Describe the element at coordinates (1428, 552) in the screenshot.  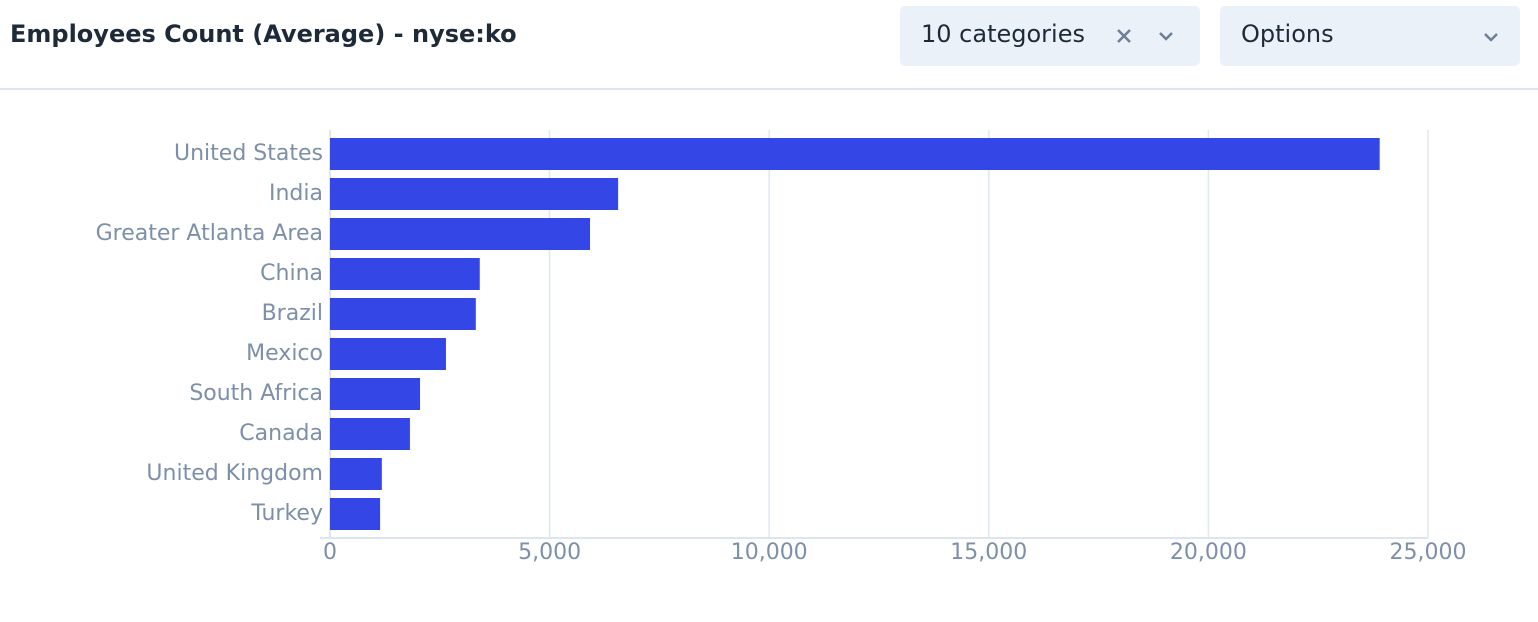
I see `x-tick-label: 25,000` at that location.